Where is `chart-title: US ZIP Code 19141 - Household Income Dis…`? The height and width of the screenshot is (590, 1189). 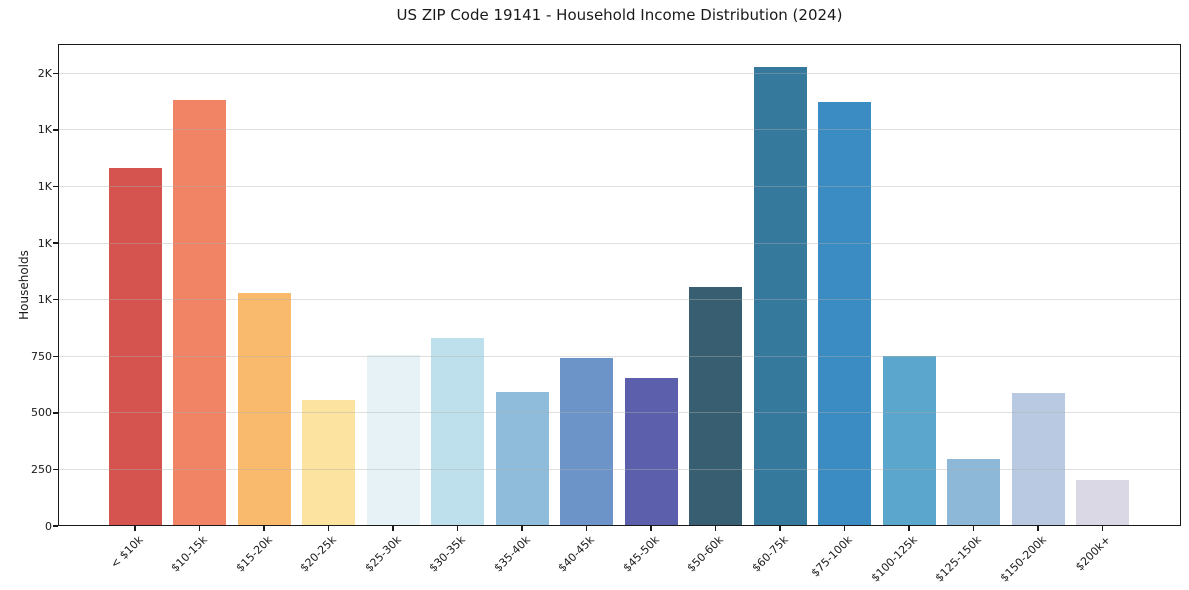
chart-title: US ZIP Code 19141 - Household Income Dis… is located at coordinates (619, 15).